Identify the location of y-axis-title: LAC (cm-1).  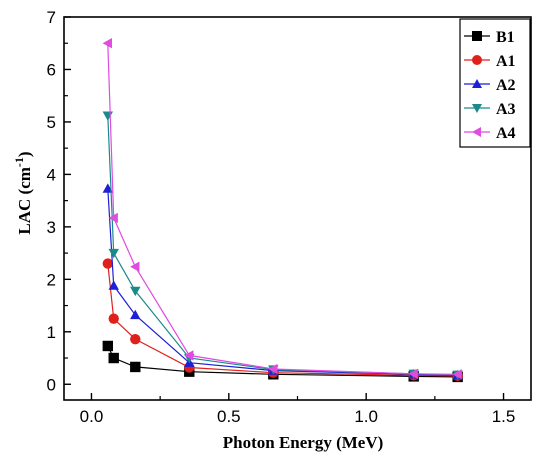
(23, 192).